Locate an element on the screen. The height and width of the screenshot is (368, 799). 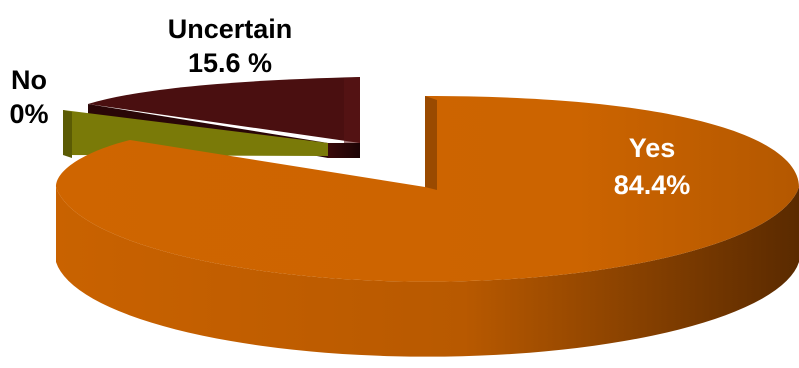
slice-no-side is located at coordinates (67, 134).